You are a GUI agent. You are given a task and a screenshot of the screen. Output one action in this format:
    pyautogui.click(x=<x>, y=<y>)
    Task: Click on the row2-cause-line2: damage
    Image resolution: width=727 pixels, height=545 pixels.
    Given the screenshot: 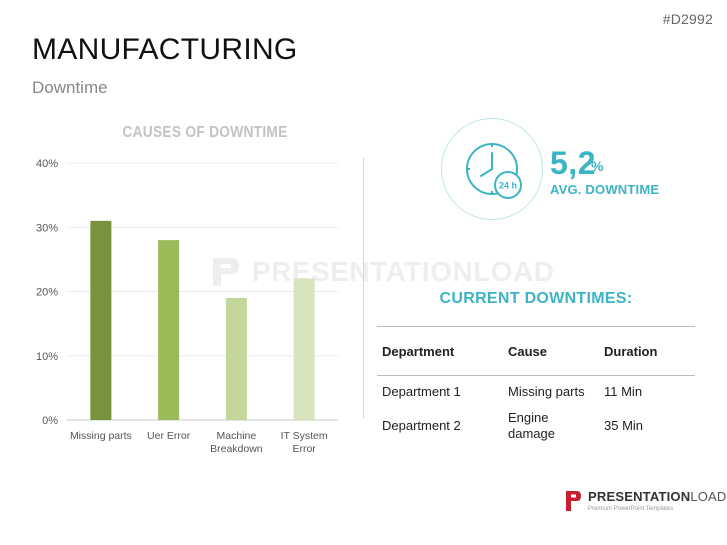 What is the action you would take?
    pyautogui.click(x=531, y=433)
    